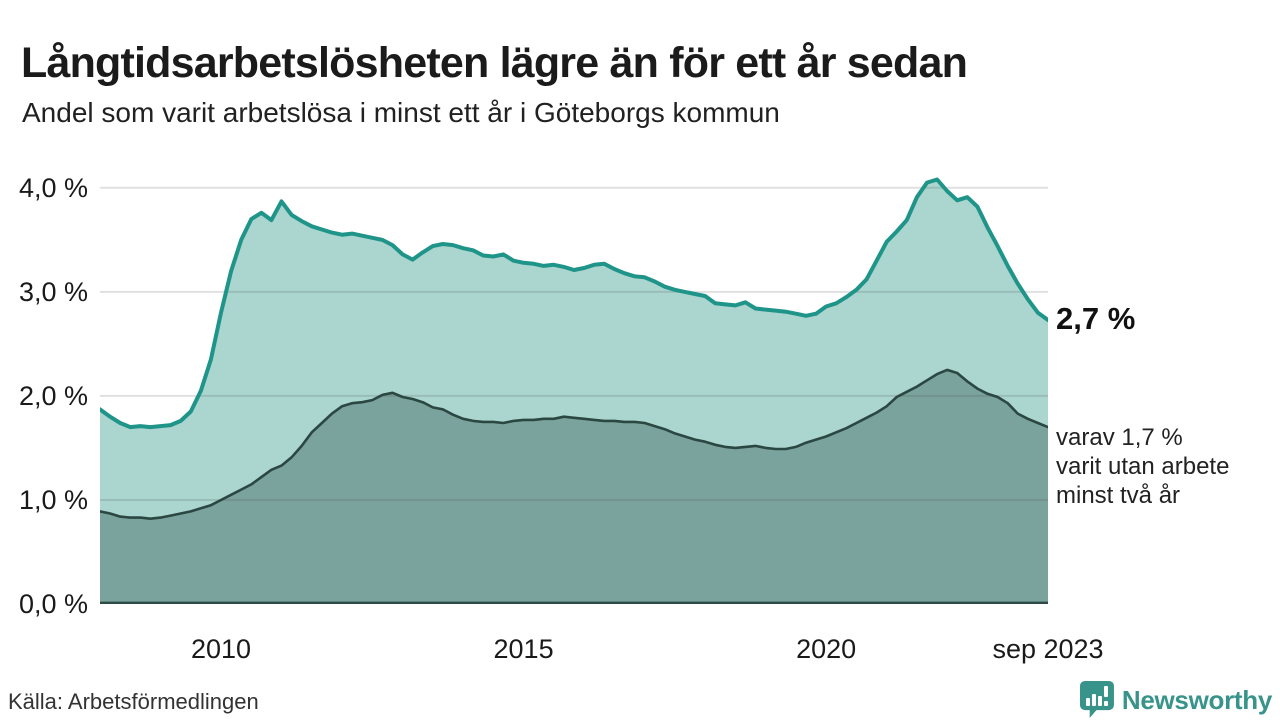 This screenshot has height=720, width=1280. What do you see at coordinates (53, 291) in the screenshot?
I see `y-tick-label: 3,0 %` at bounding box center [53, 291].